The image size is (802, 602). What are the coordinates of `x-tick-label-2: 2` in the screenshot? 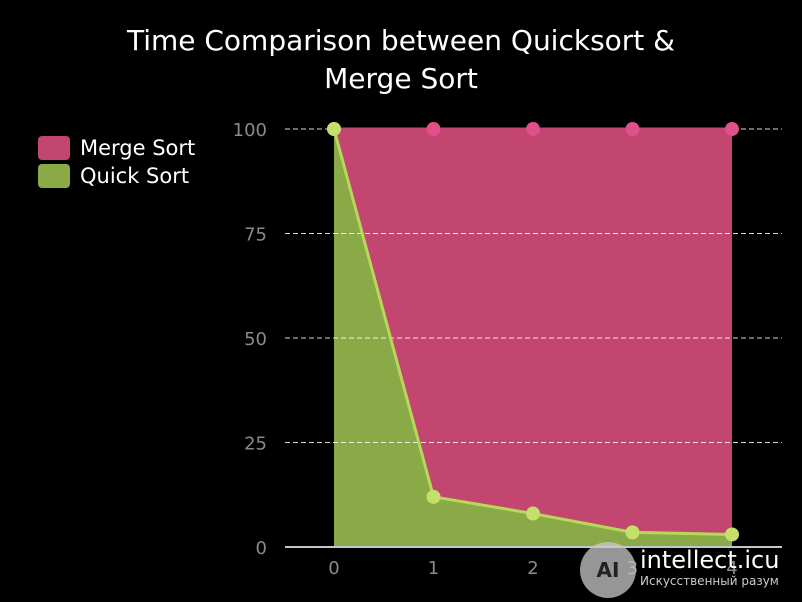 It's located at (532, 568).